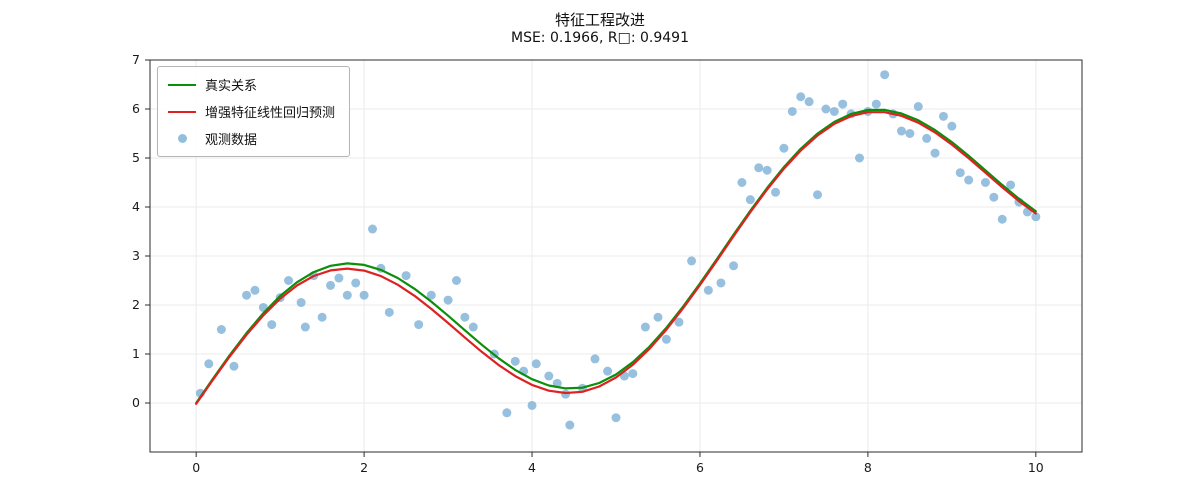 This screenshot has height=500, width=1200. I want to click on y-tick-label: 3, so click(136, 255).